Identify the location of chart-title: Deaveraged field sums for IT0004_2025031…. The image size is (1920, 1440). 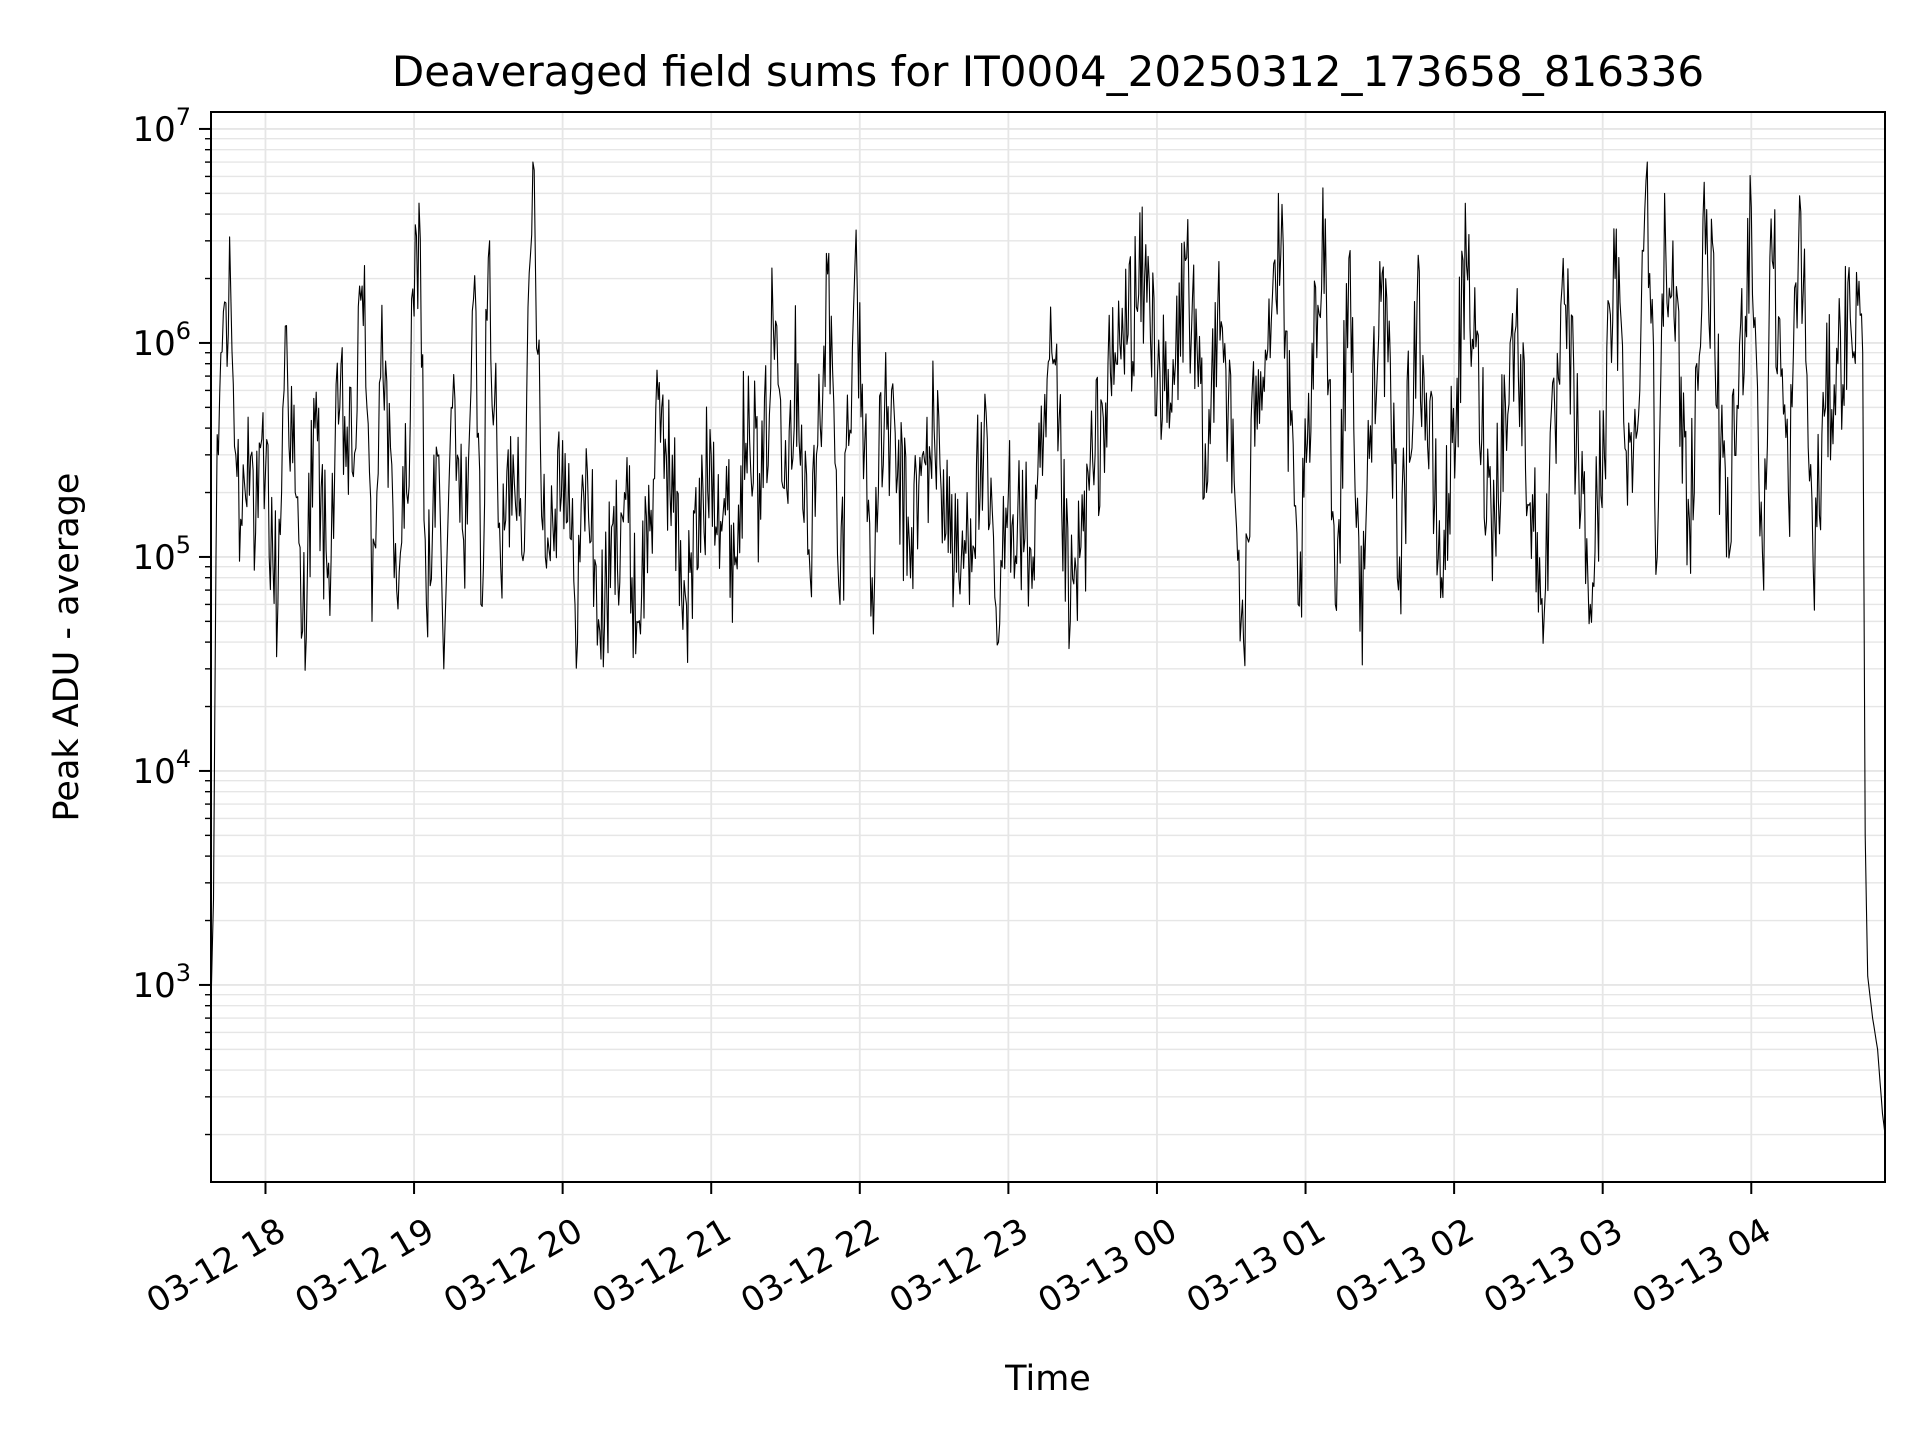
(1048, 71).